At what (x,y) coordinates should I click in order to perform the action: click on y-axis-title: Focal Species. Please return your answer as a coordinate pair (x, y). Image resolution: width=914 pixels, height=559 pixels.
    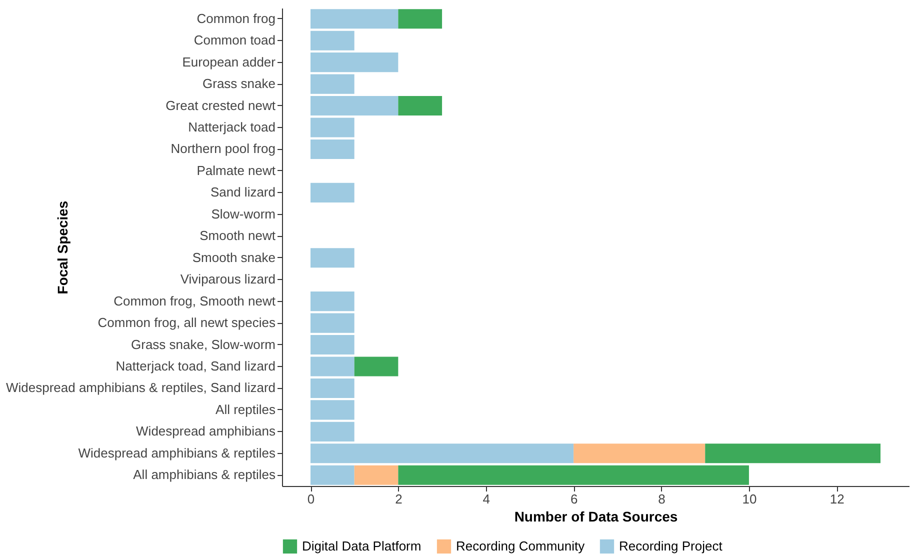
    Looking at the image, I should click on (62, 247).